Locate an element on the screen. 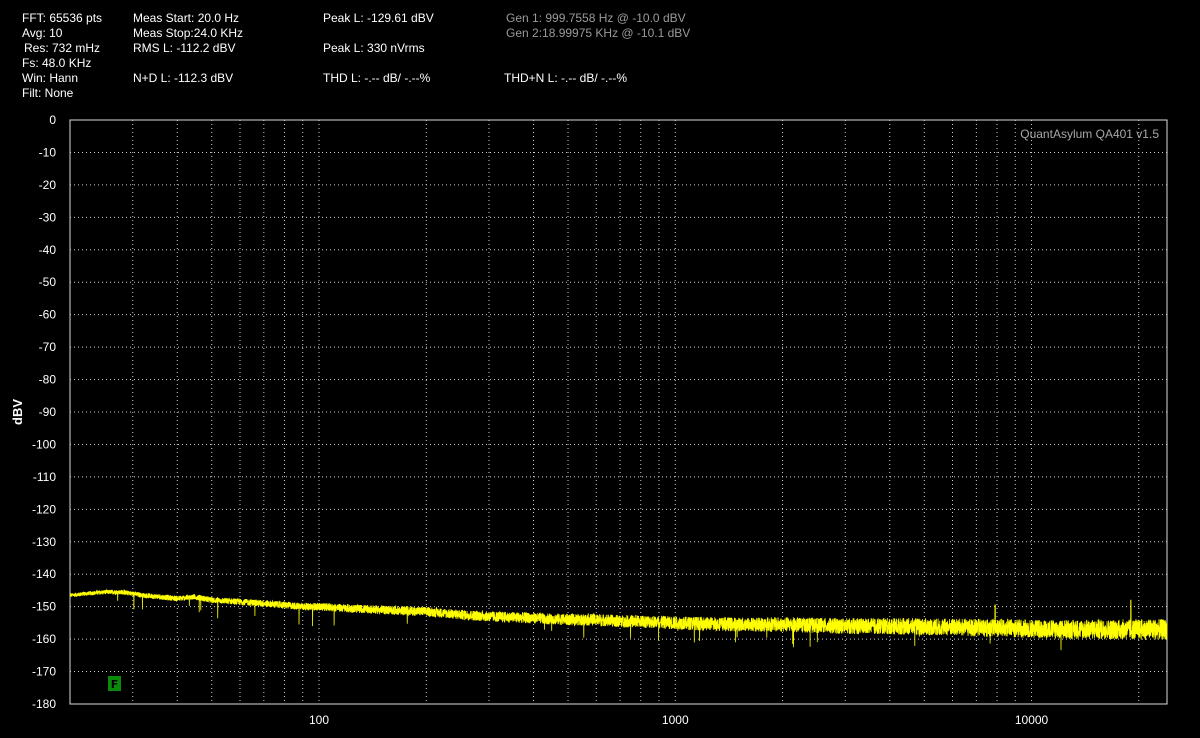 The image size is (1200, 738). x-tick-label: 10000 is located at coordinates (1032, 720).